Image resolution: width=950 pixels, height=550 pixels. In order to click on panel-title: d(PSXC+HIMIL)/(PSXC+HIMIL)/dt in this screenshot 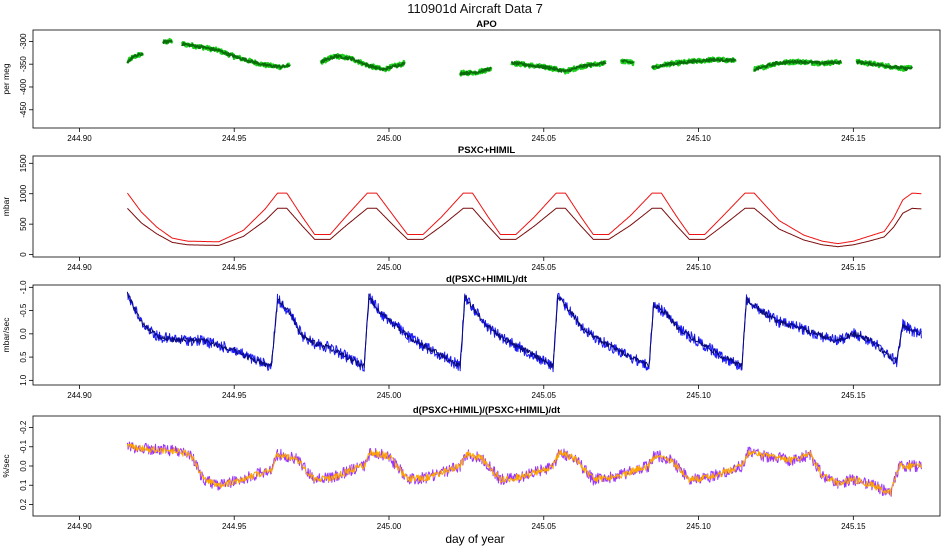, I will do `click(487, 410)`.